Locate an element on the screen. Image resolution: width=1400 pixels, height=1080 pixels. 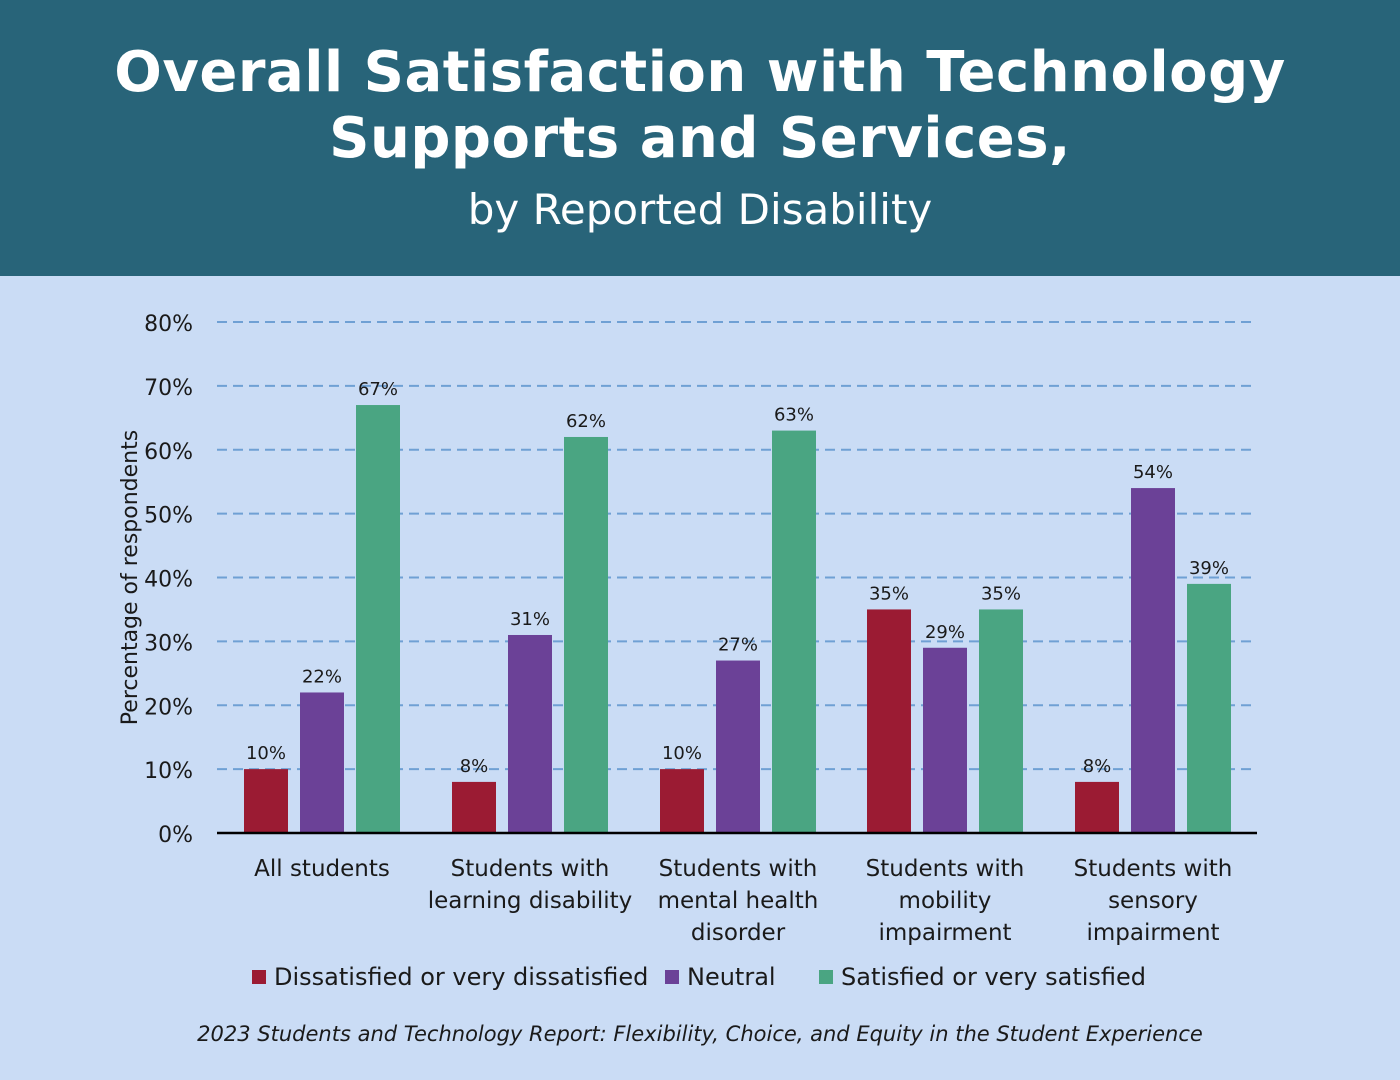
y-tick-label: 80% is located at coordinates (168, 324).